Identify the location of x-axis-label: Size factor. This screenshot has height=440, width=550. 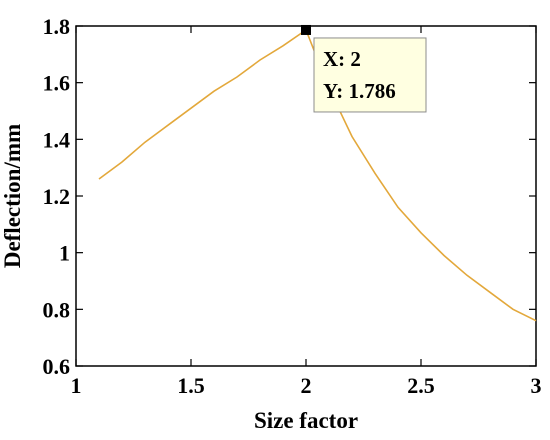
(306, 420).